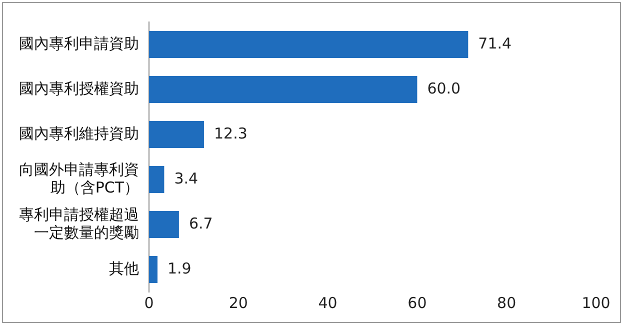  What do you see at coordinates (79, 88) in the screenshot?
I see `y-tick-label: 國內專利授權資助` at bounding box center [79, 88].